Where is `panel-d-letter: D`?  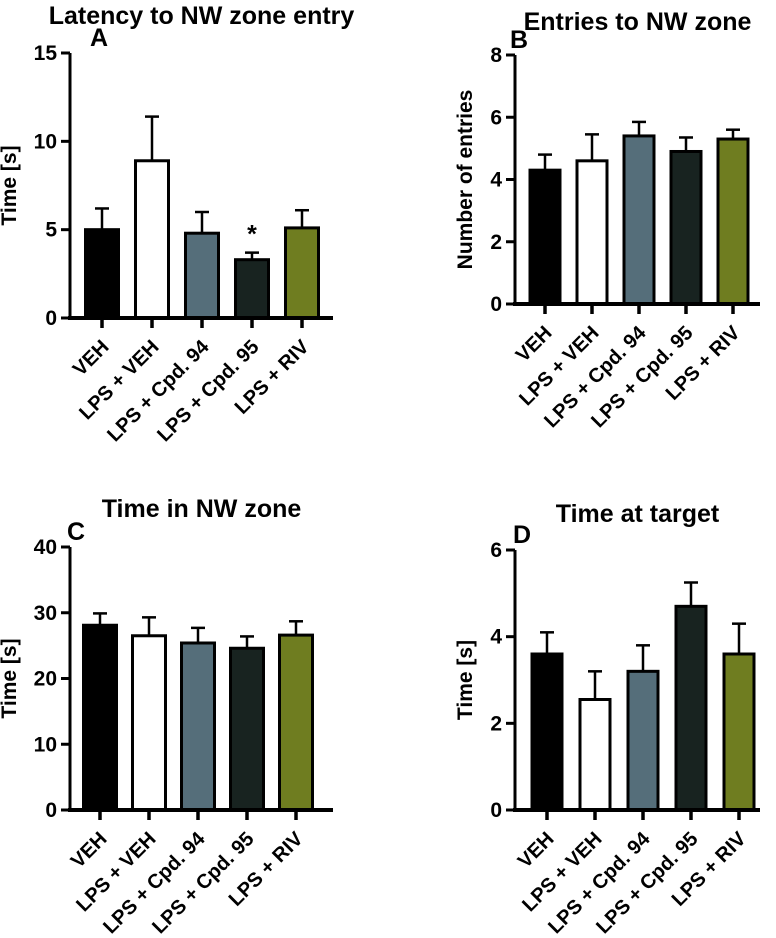
panel-d-letter: D is located at coordinates (522, 535).